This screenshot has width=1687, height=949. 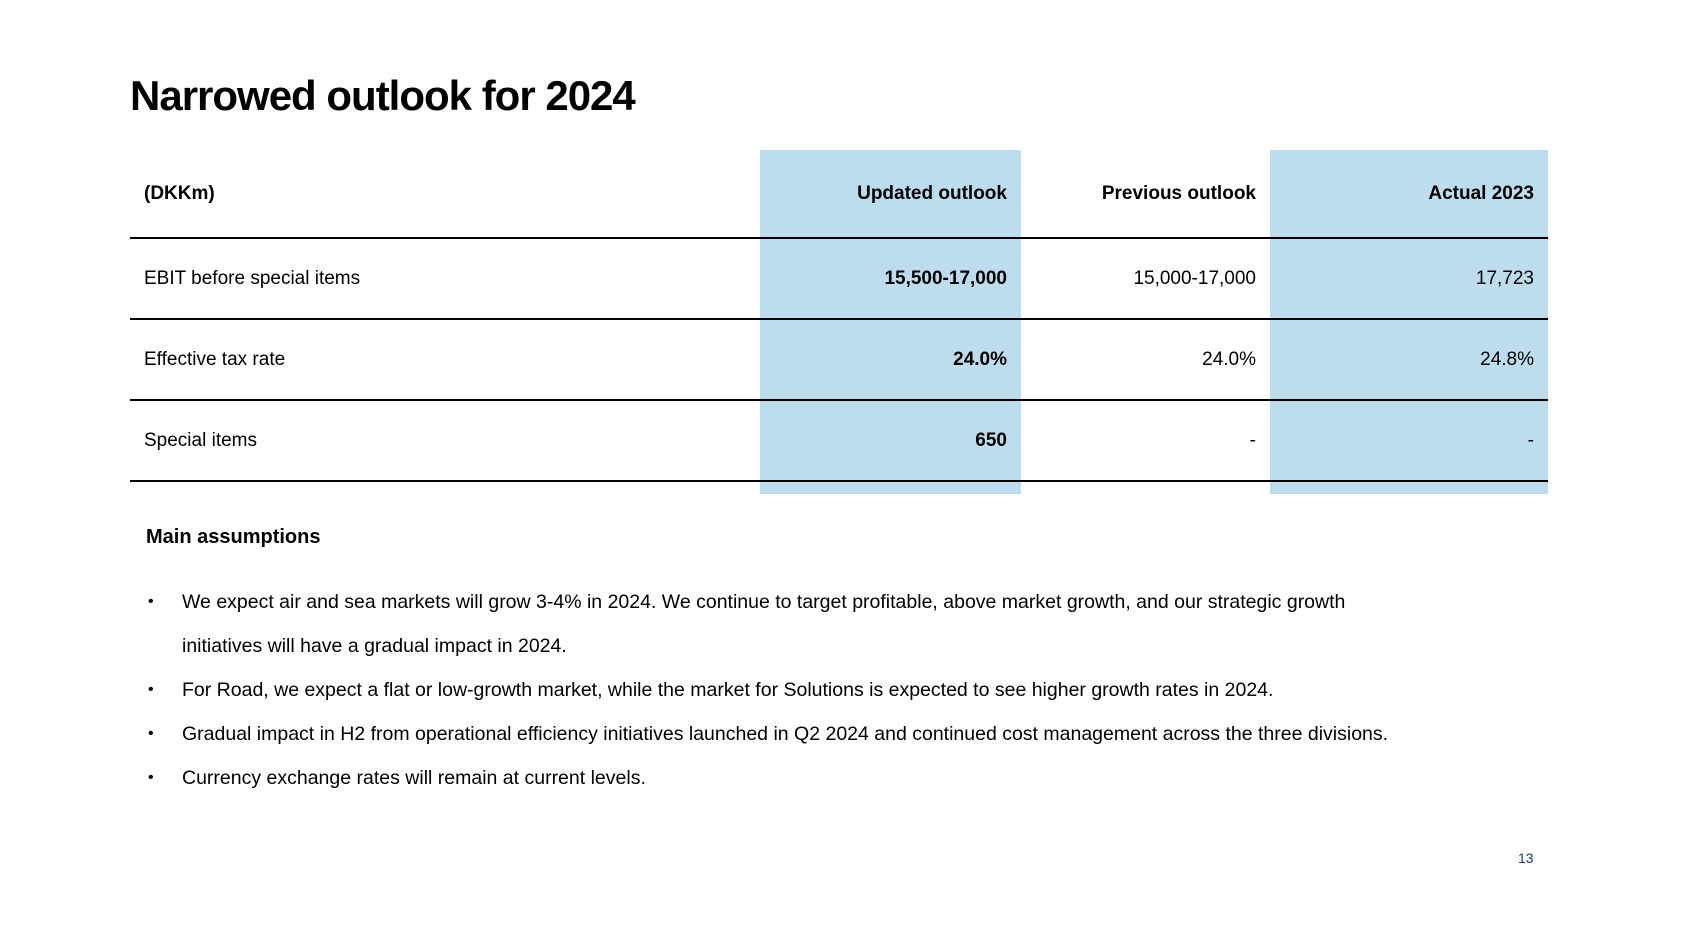 I want to click on column-header-actual-2023: Actual 2023, so click(x=1409, y=194).